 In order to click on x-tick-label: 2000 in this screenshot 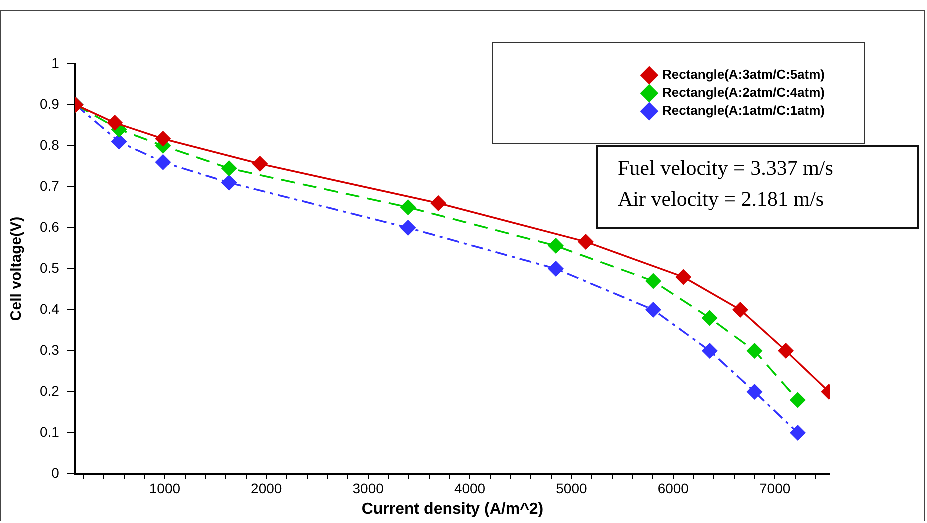, I will do `click(266, 488)`.